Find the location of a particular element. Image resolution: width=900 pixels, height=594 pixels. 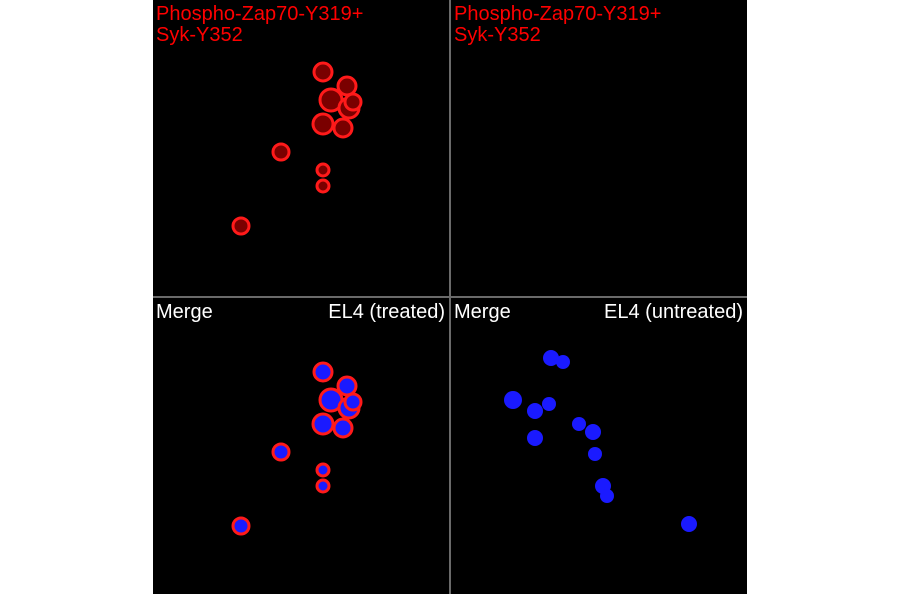

horizontal-divider is located at coordinates (450, 297).